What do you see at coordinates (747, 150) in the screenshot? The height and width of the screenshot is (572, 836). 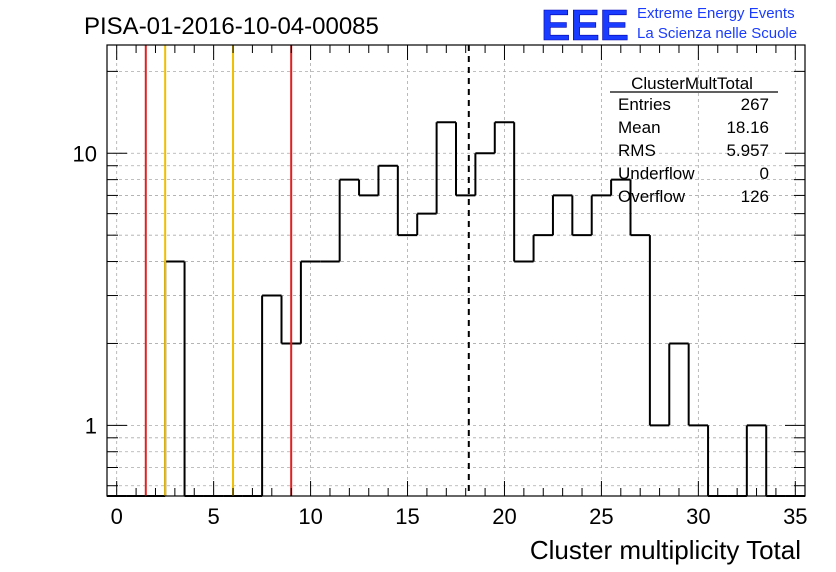 I see `stats-value: 5.957` at bounding box center [747, 150].